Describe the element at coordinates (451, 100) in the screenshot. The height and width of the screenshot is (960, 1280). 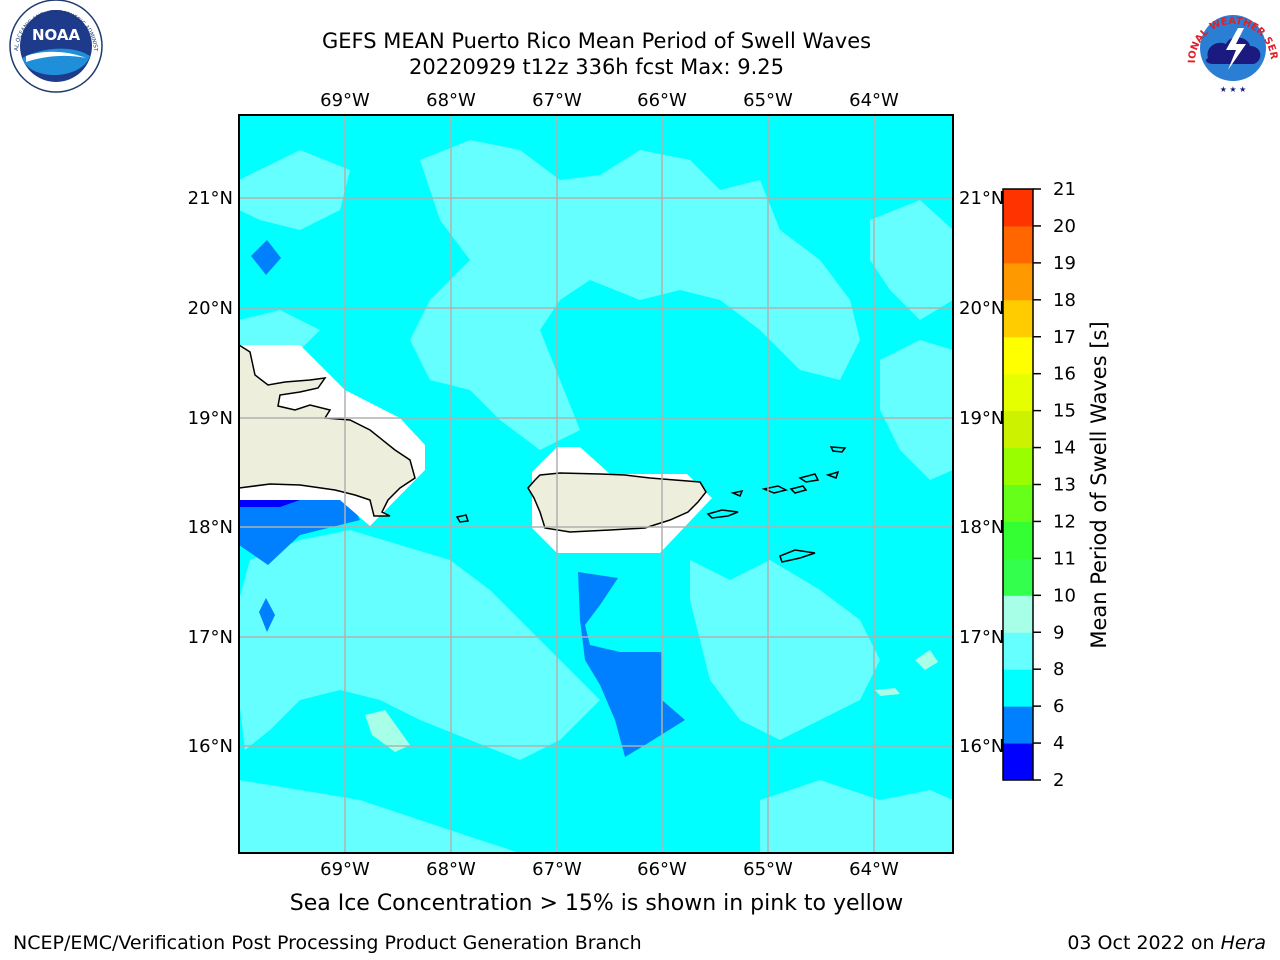
I see `lon-label-top: 68°W` at that location.